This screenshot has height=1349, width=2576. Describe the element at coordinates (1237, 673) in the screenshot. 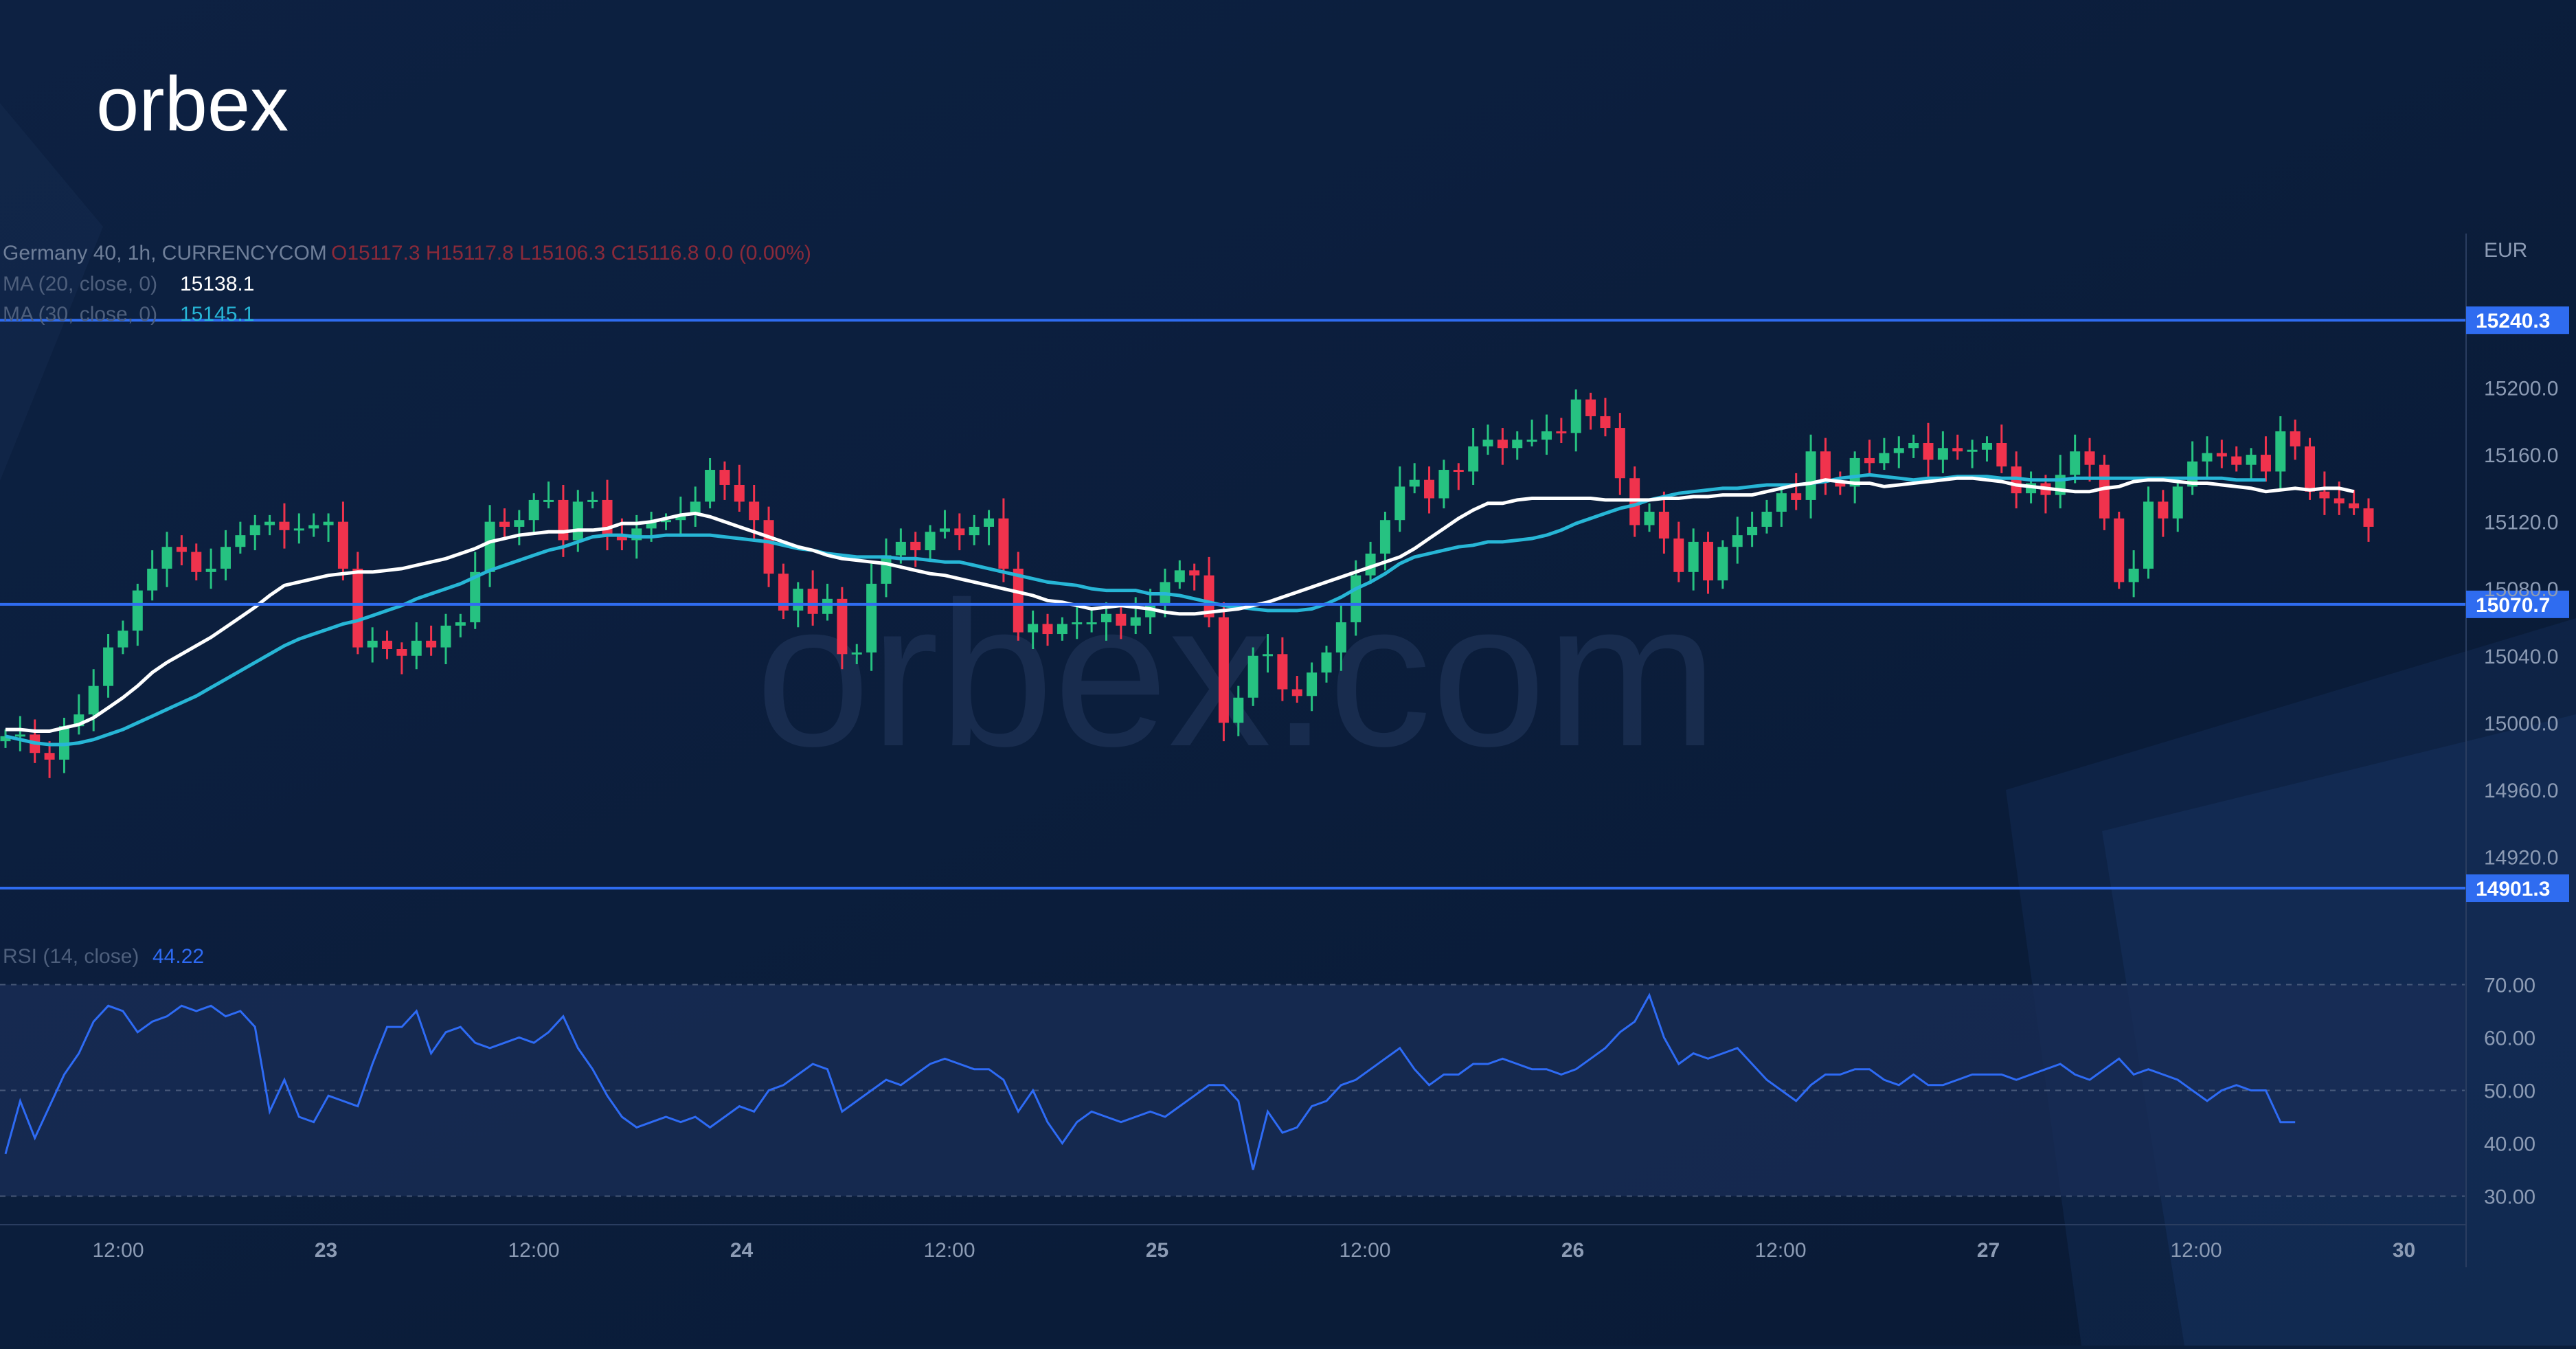

I see `watermark: orbex.com` at that location.